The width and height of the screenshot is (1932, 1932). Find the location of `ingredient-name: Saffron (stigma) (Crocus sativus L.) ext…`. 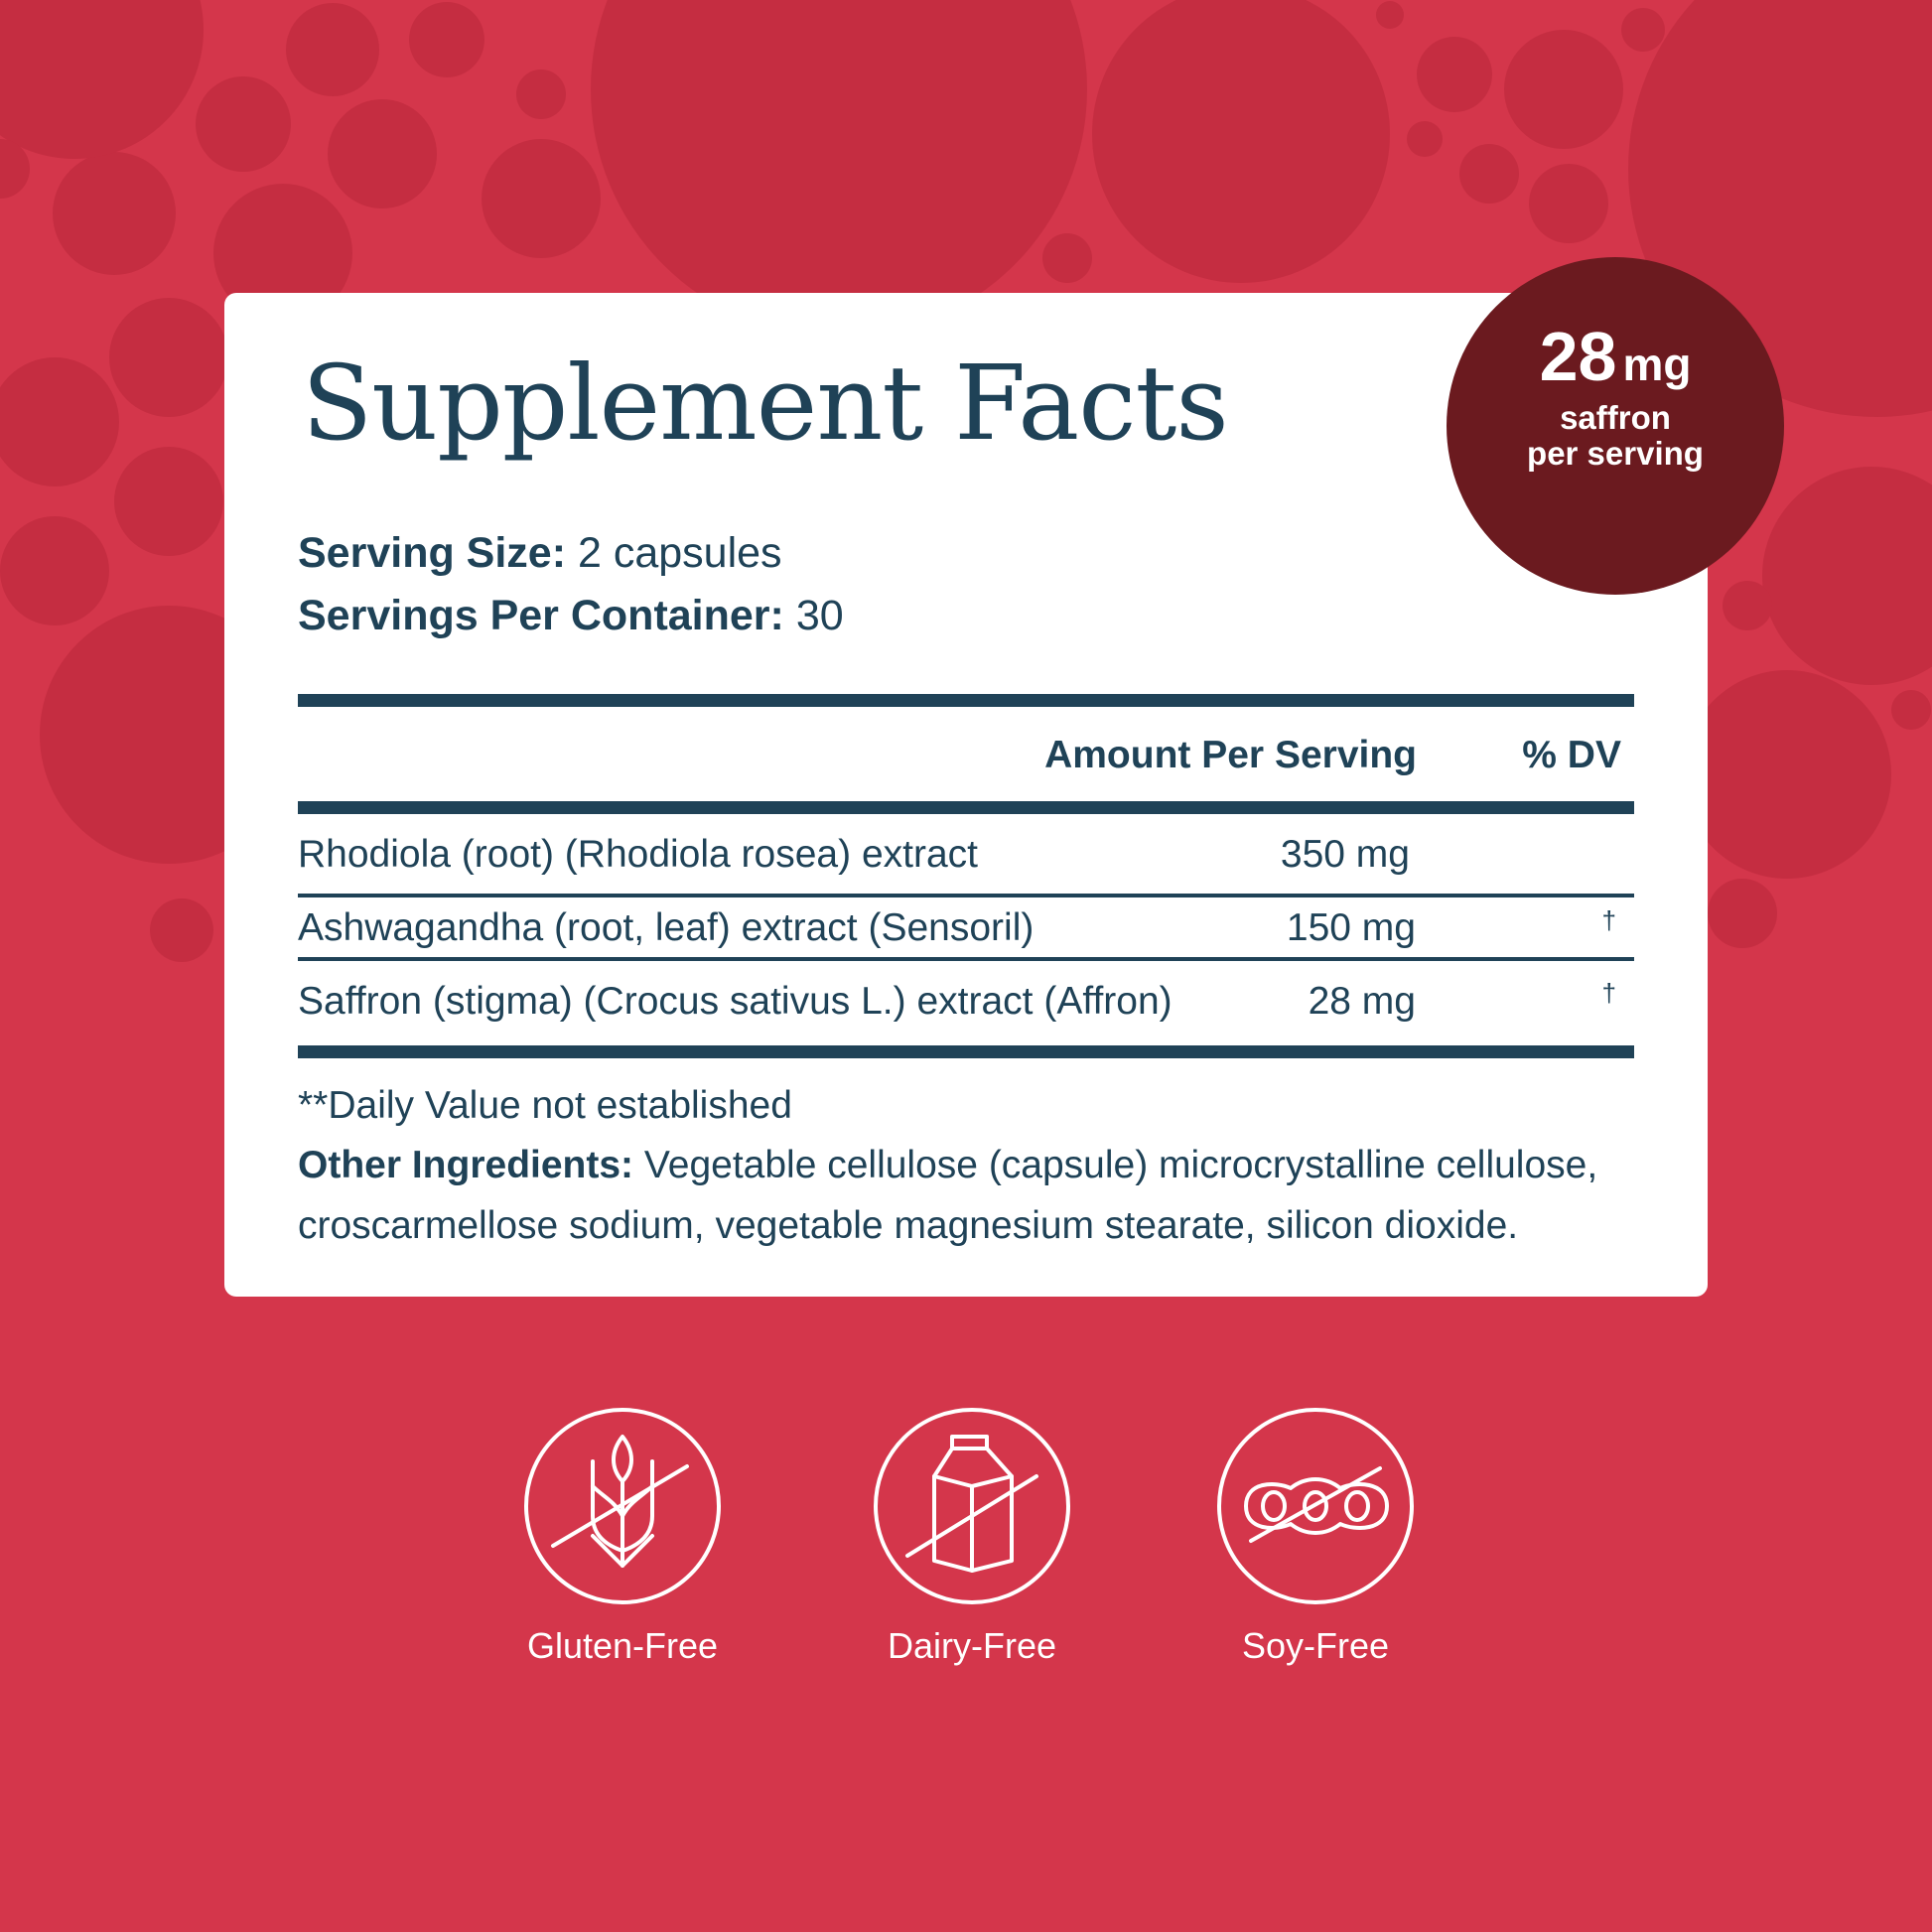

ingredient-name: Saffron (stigma) (Crocus sativus L.) ext… is located at coordinates (735, 1002).